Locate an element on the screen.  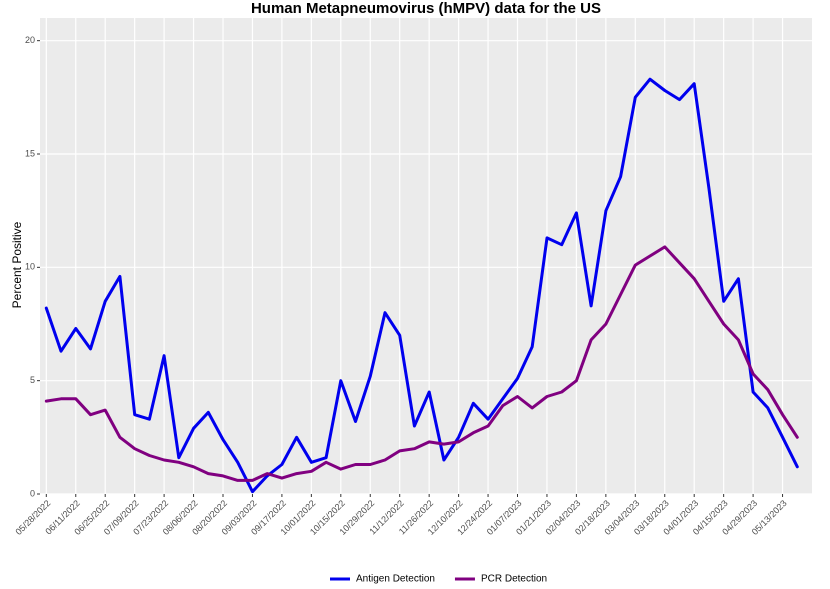
legend-label: Antigen Detection is located at coordinates (395, 579).